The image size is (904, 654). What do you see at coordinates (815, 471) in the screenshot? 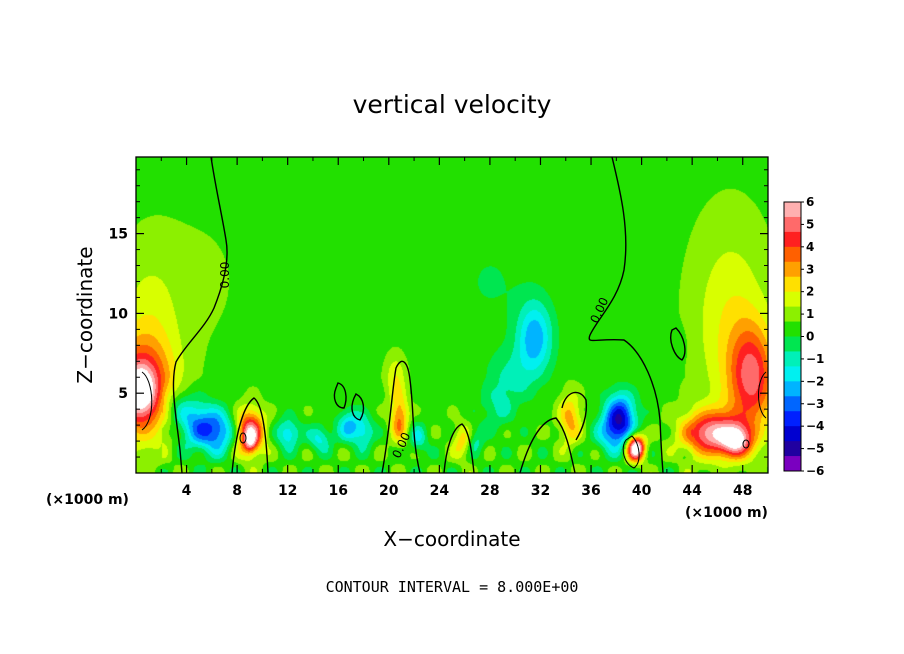
I see `colorbar-tick-label: −6` at bounding box center [815, 471].